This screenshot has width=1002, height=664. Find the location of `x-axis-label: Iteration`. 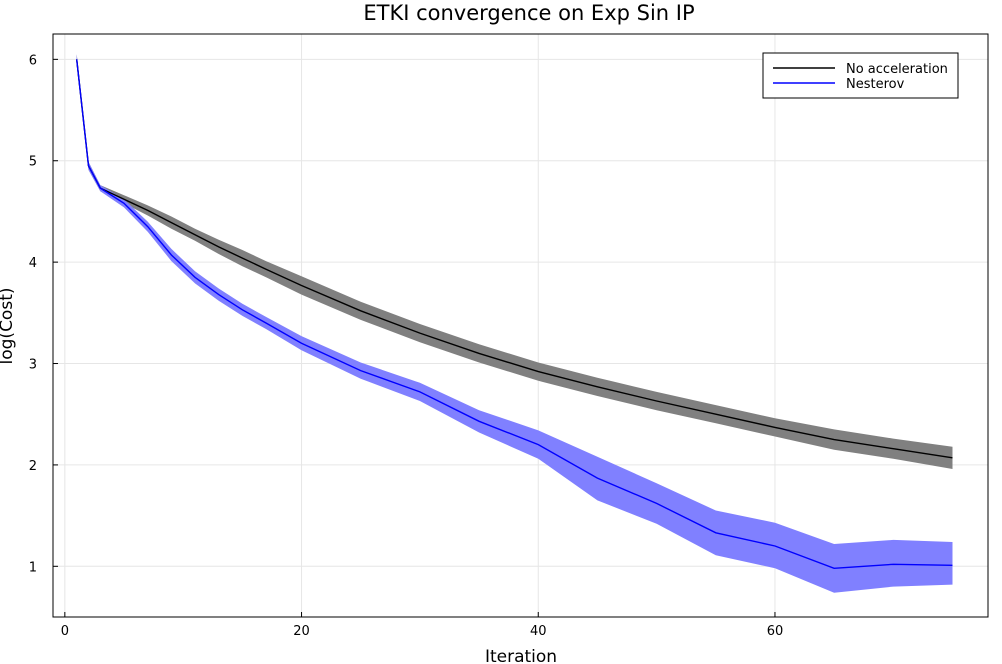

x-axis-label: Iteration is located at coordinates (521, 655).